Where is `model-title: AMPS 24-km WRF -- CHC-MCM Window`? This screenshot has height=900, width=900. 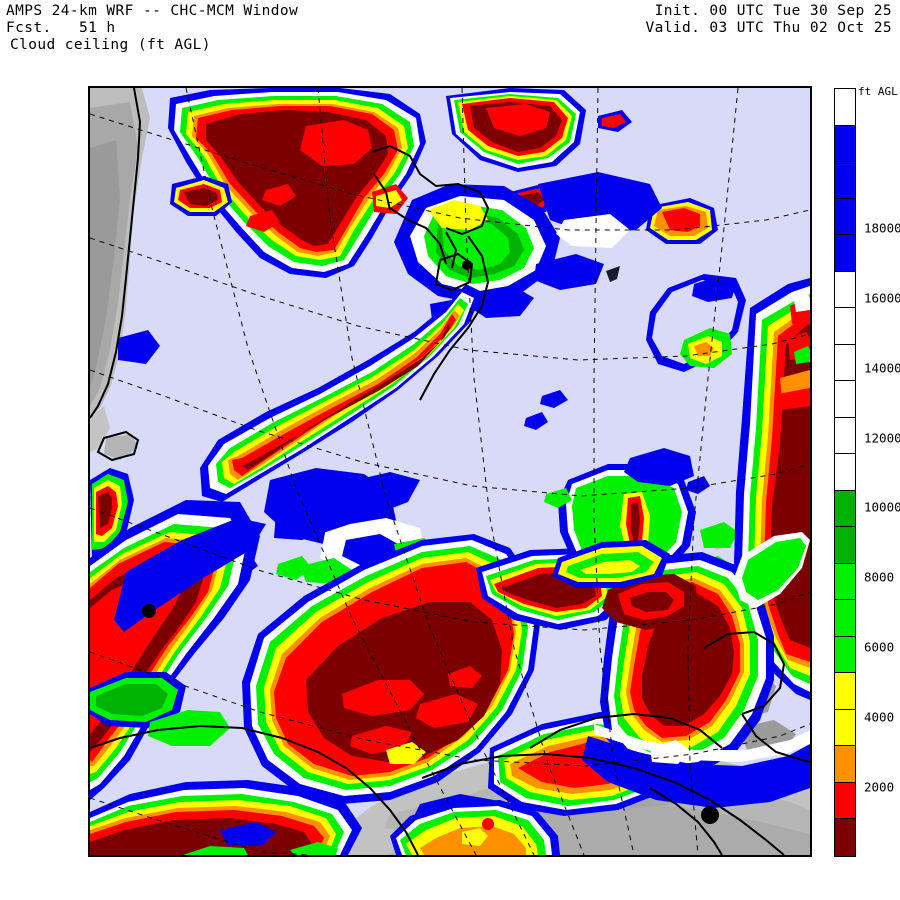
model-title: AMPS 24-km WRF -- CHC-MCM Window is located at coordinates (152, 11).